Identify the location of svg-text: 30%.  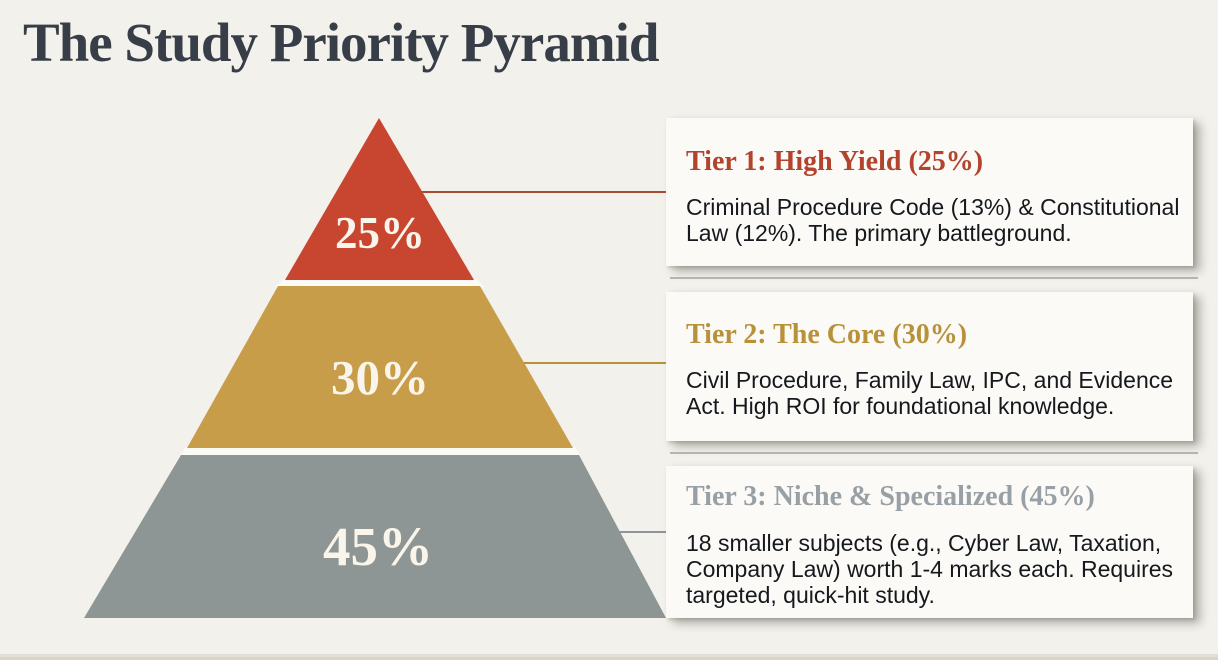
(380, 377).